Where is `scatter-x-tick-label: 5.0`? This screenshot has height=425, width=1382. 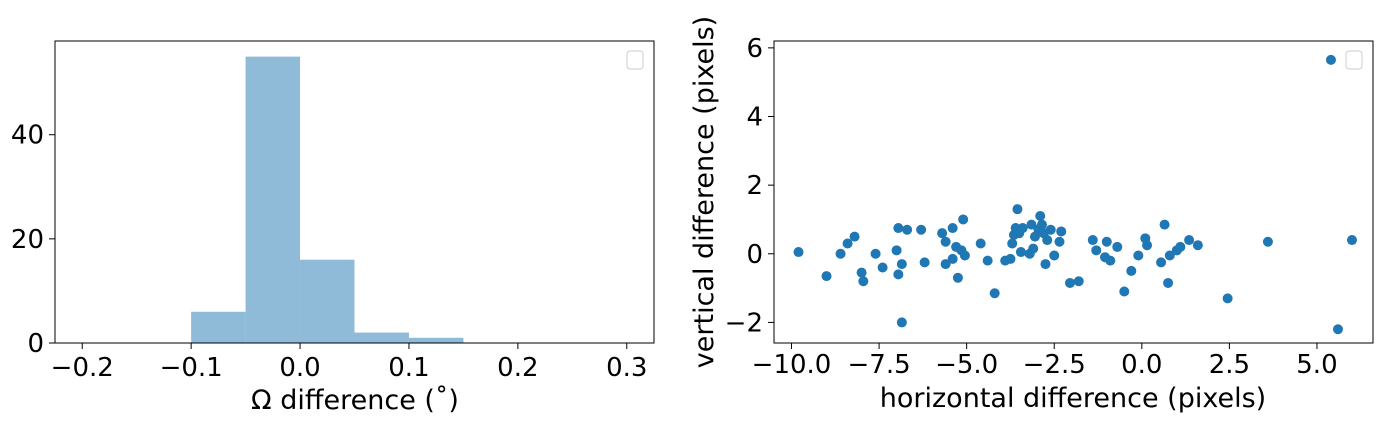
scatter-x-tick-label: 5.0 is located at coordinates (1316, 365).